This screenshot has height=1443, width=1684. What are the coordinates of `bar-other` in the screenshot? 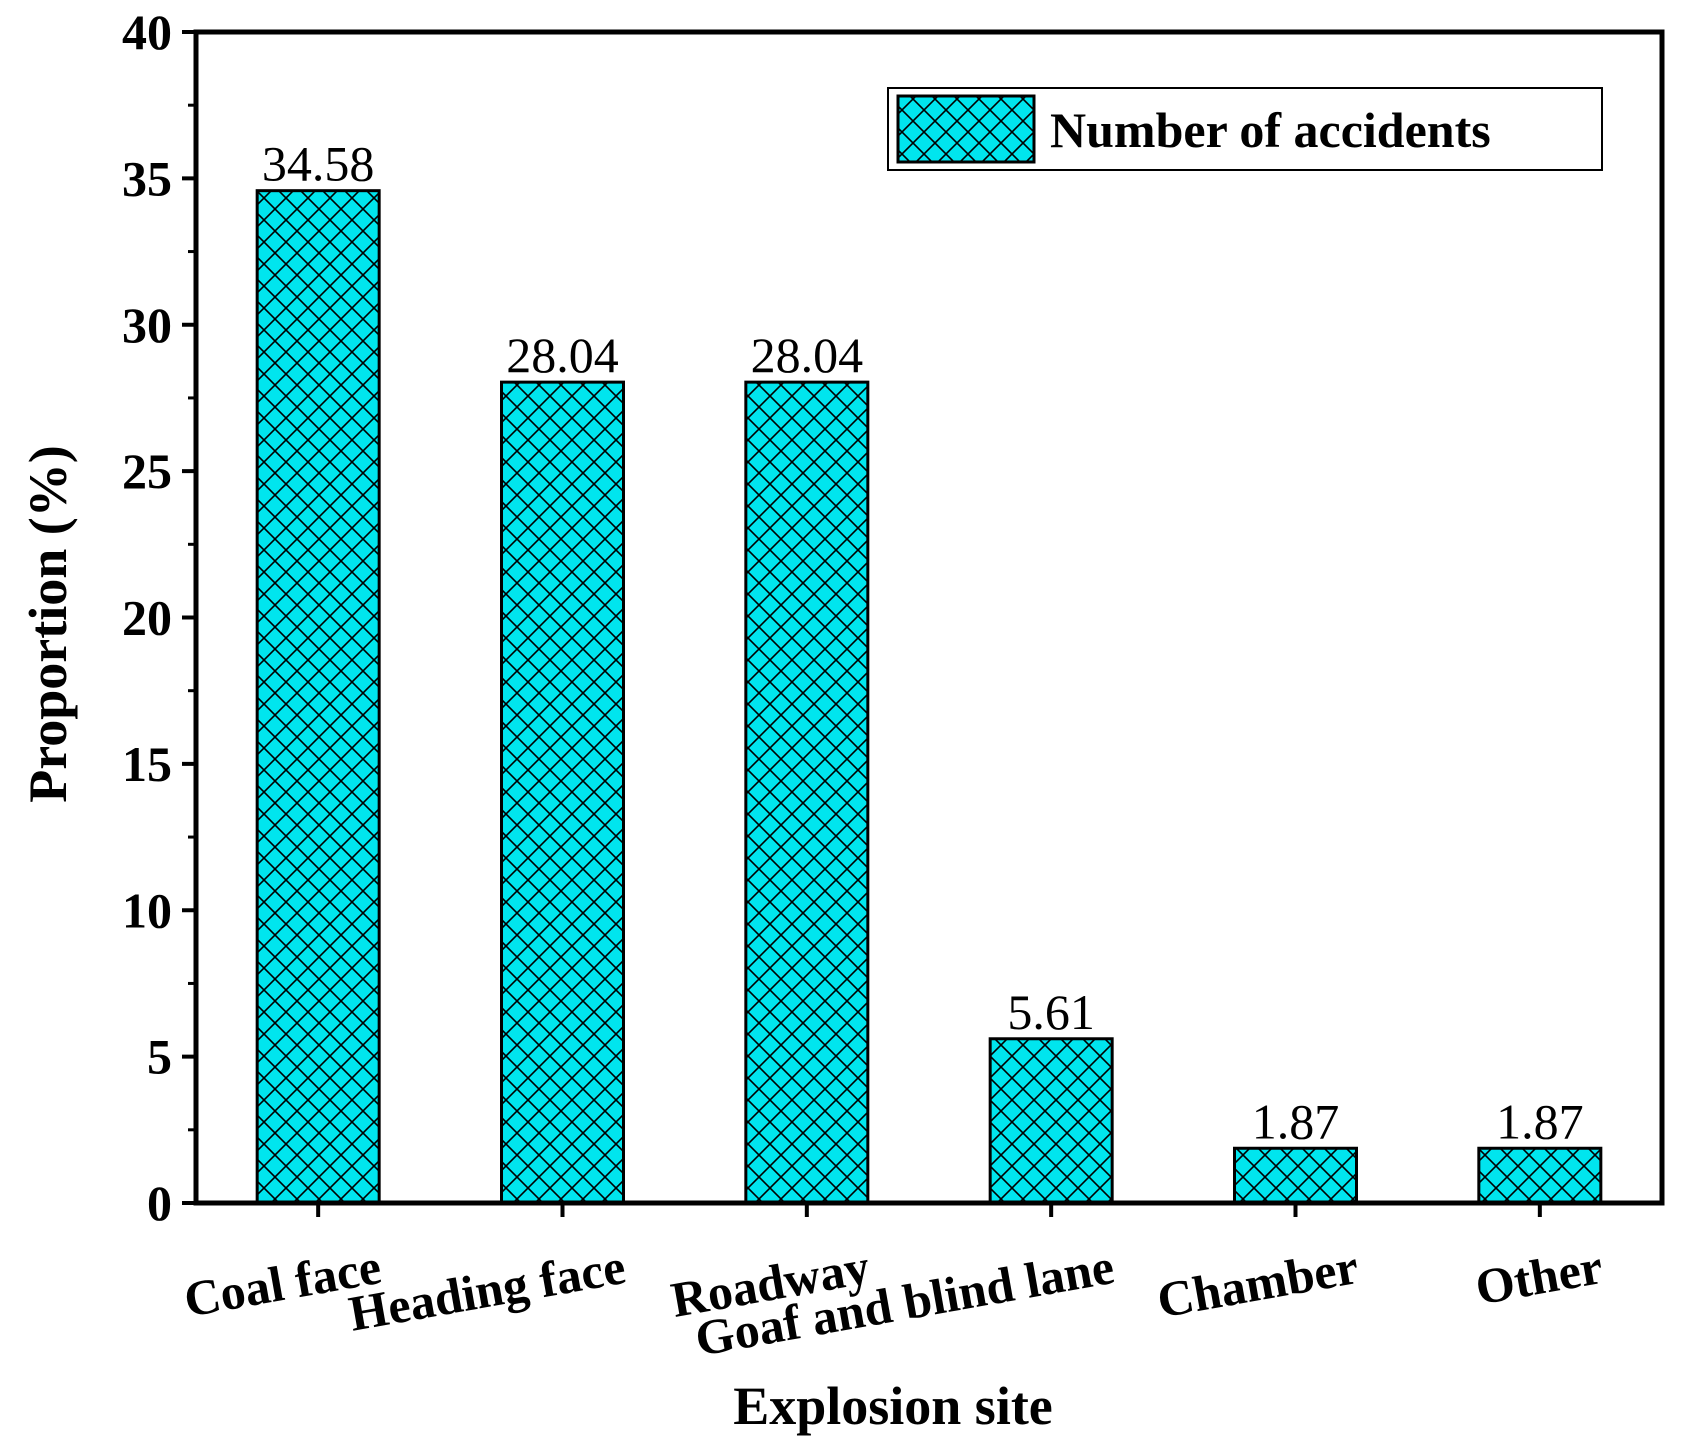 It's located at (1540, 1175).